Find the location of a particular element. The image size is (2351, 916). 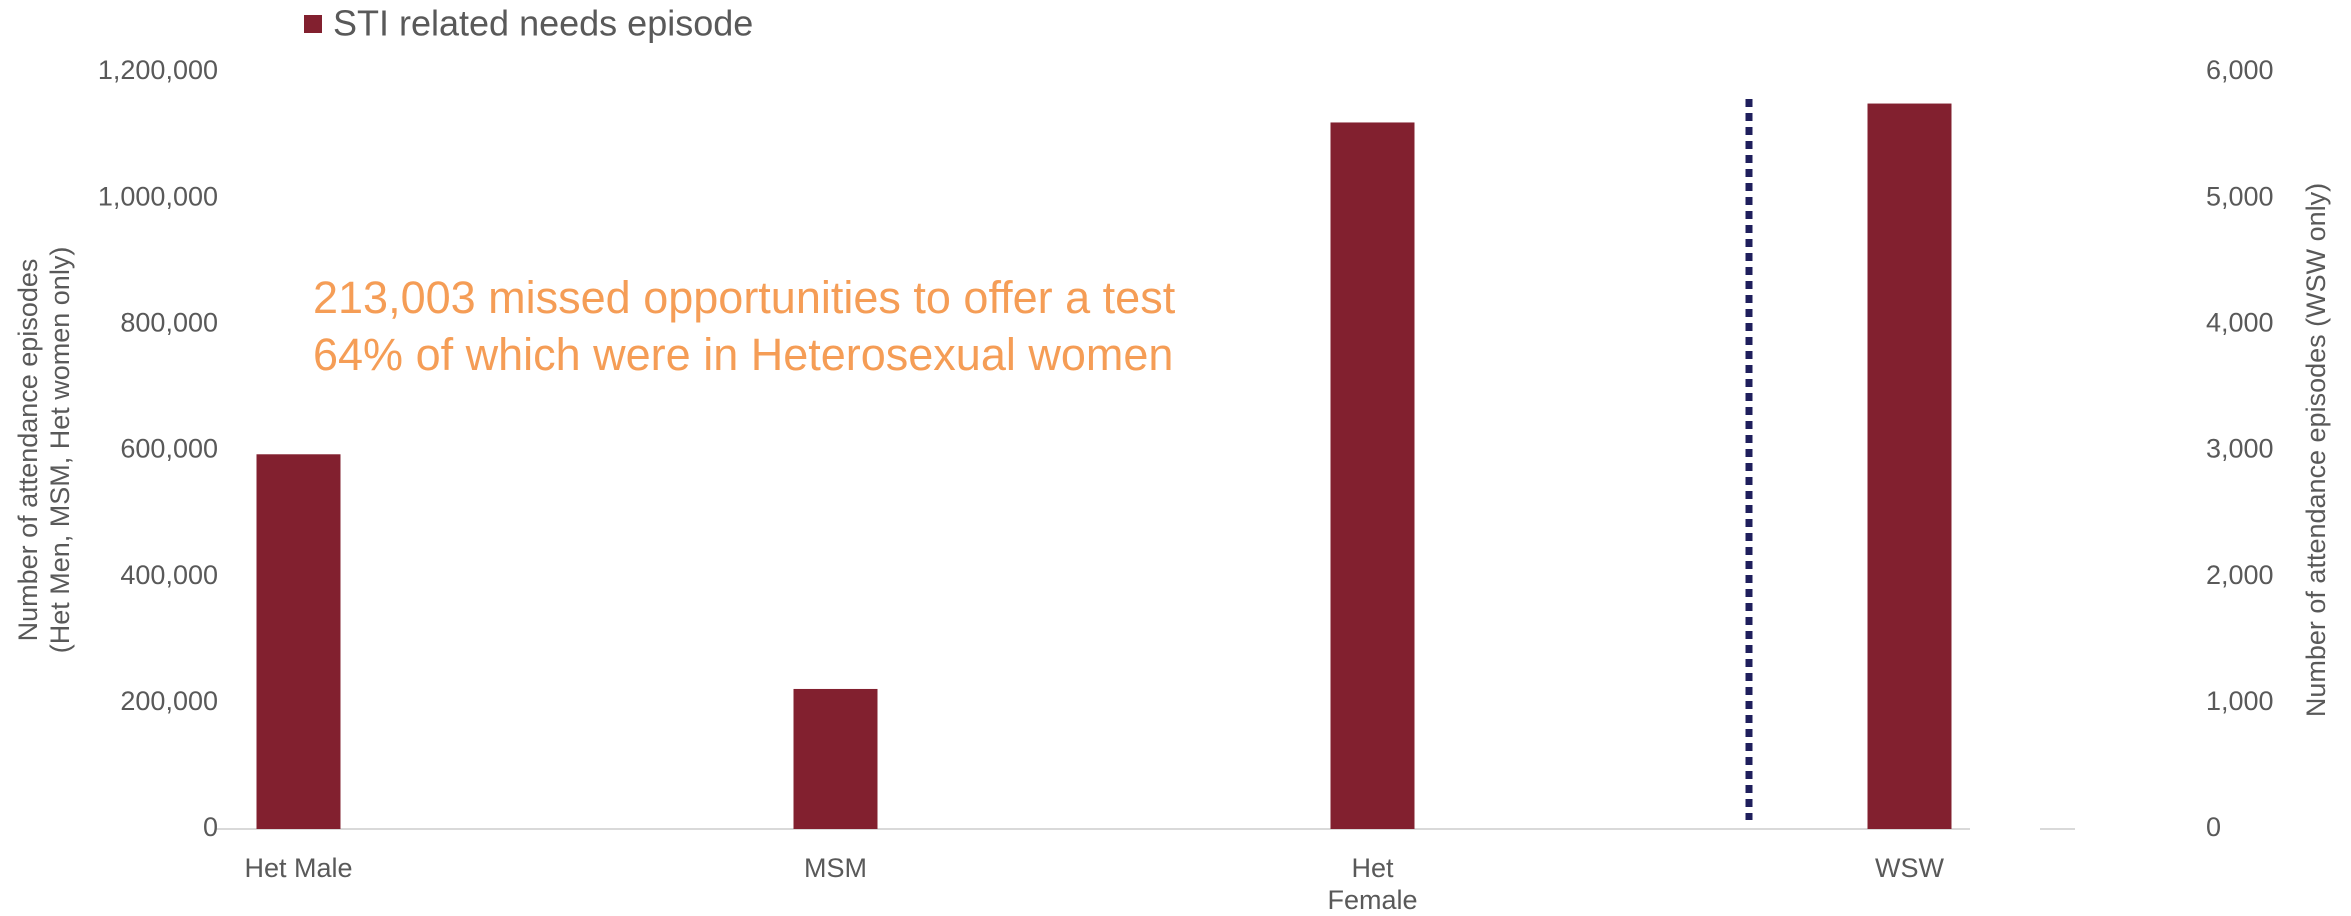

y-tick-label: 1,200,000 is located at coordinates (158, 70).